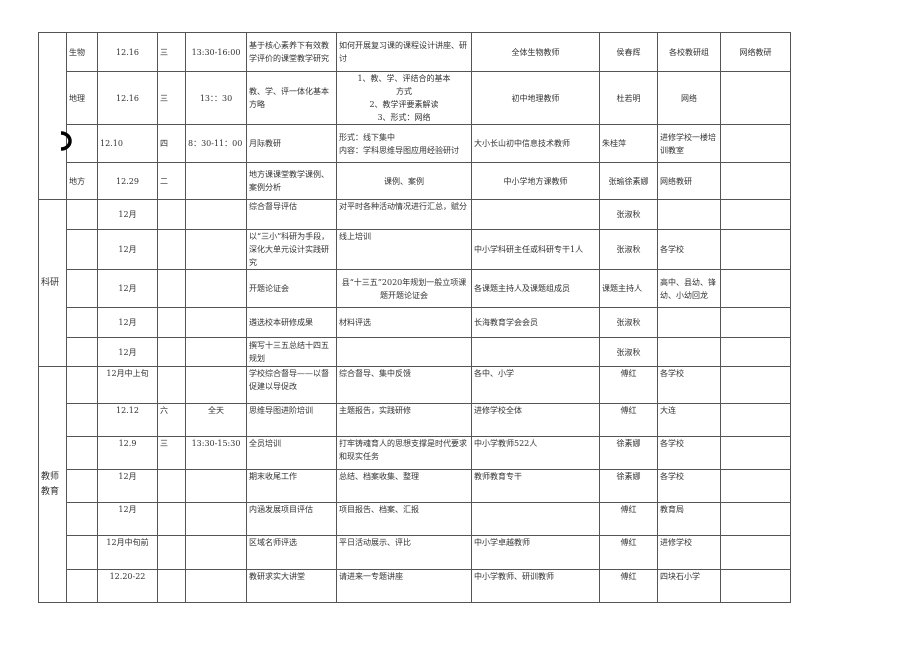  Describe the element at coordinates (52, 283) in the screenshot. I see `category-cell: 科研` at that location.